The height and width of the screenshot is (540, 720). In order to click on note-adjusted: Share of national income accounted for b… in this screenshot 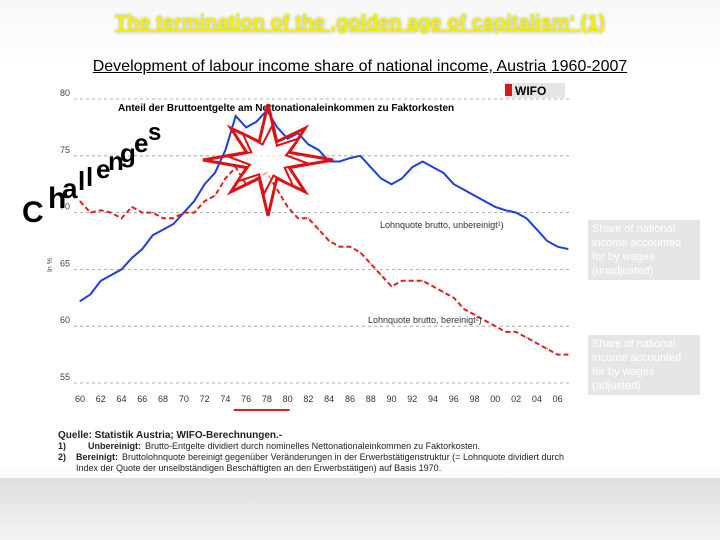, I will do `click(644, 365)`.